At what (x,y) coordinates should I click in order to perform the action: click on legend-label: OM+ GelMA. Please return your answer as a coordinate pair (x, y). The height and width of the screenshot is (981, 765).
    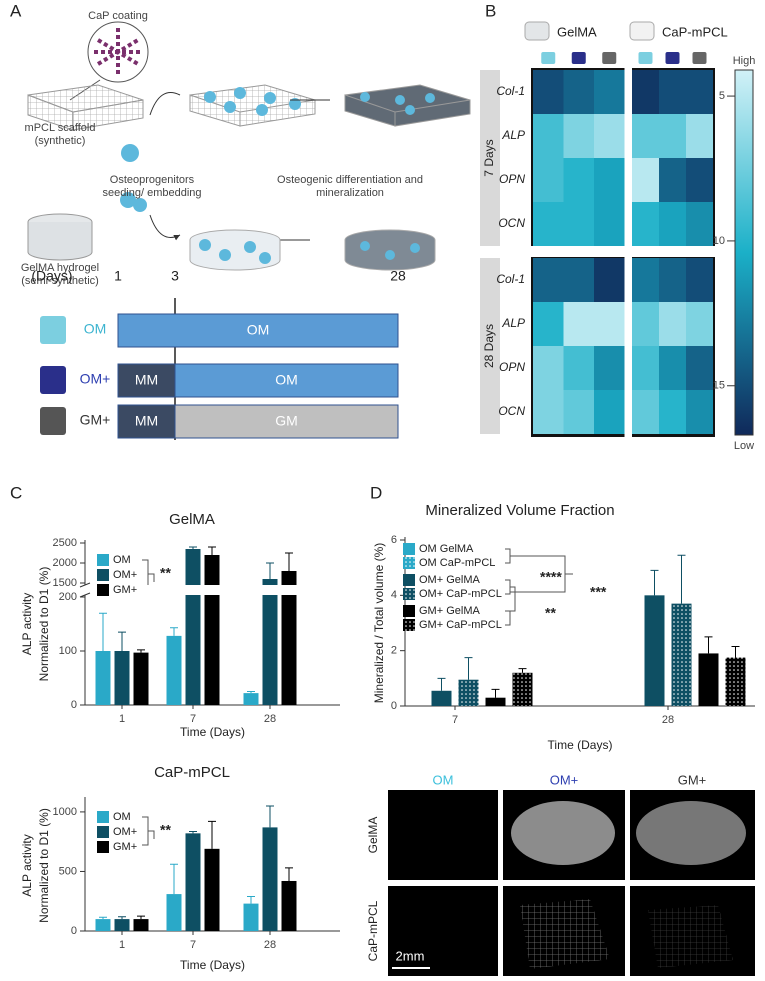
    Looking at the image, I should click on (449, 580).